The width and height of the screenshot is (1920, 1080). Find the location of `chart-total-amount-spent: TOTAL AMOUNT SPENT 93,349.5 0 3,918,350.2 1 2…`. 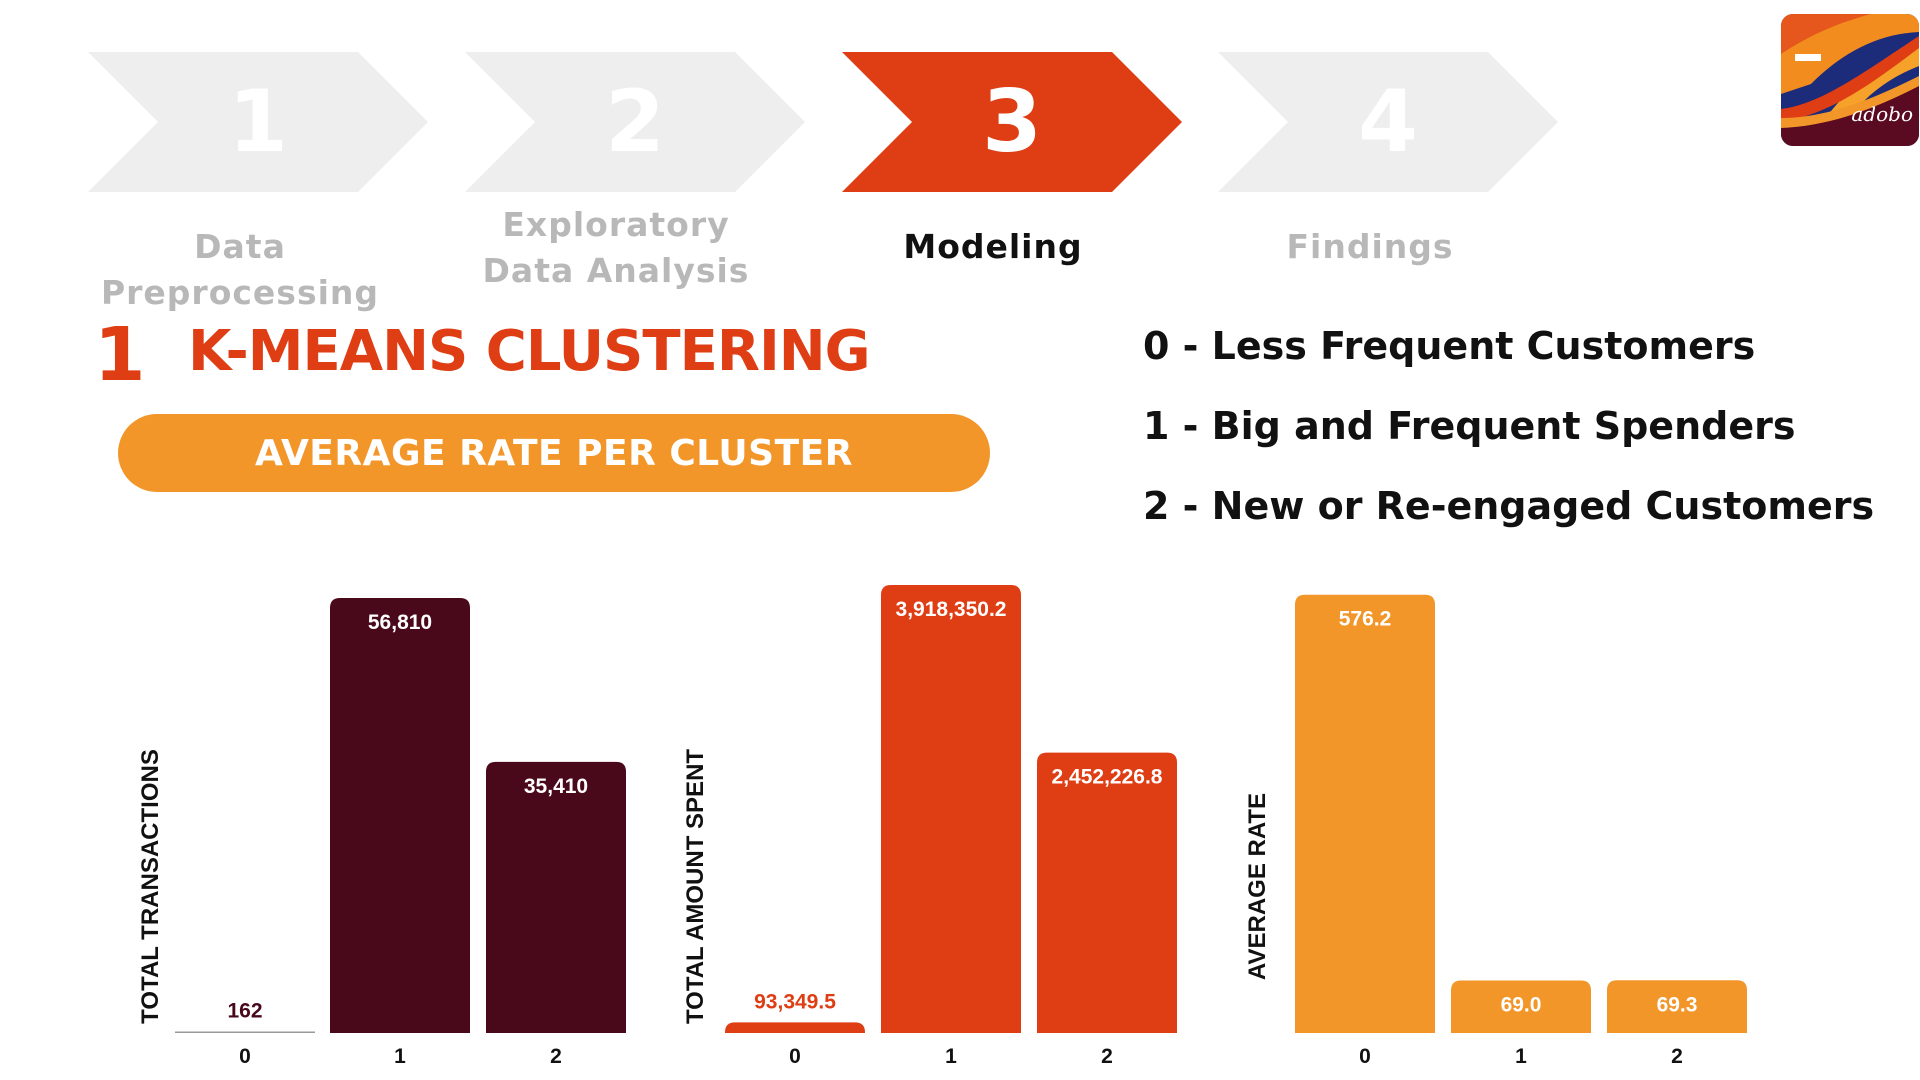

chart-total-amount-spent: TOTAL AMOUNT SPENT 93,349.5 0 3,918,350.2 1 2… is located at coordinates (935, 815).